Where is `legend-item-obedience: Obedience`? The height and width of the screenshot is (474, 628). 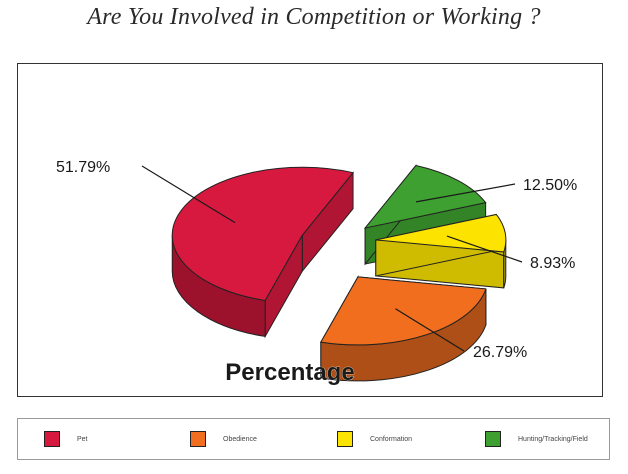 legend-item-obedience: Obedience is located at coordinates (223, 439).